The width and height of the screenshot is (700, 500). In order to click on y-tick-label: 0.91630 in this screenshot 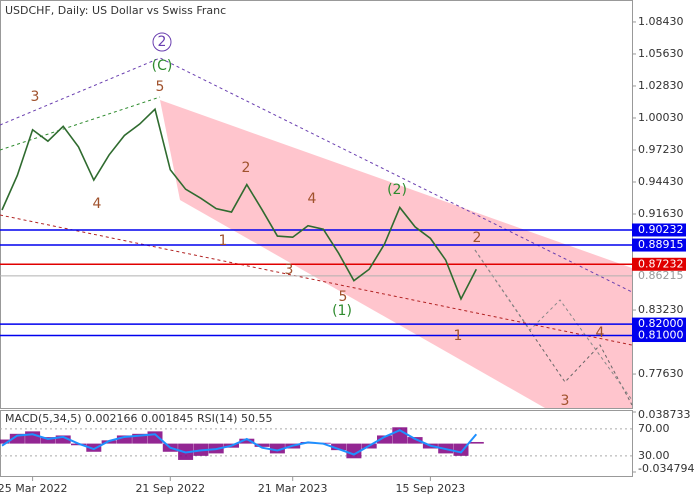, I will do `click(661, 213)`.